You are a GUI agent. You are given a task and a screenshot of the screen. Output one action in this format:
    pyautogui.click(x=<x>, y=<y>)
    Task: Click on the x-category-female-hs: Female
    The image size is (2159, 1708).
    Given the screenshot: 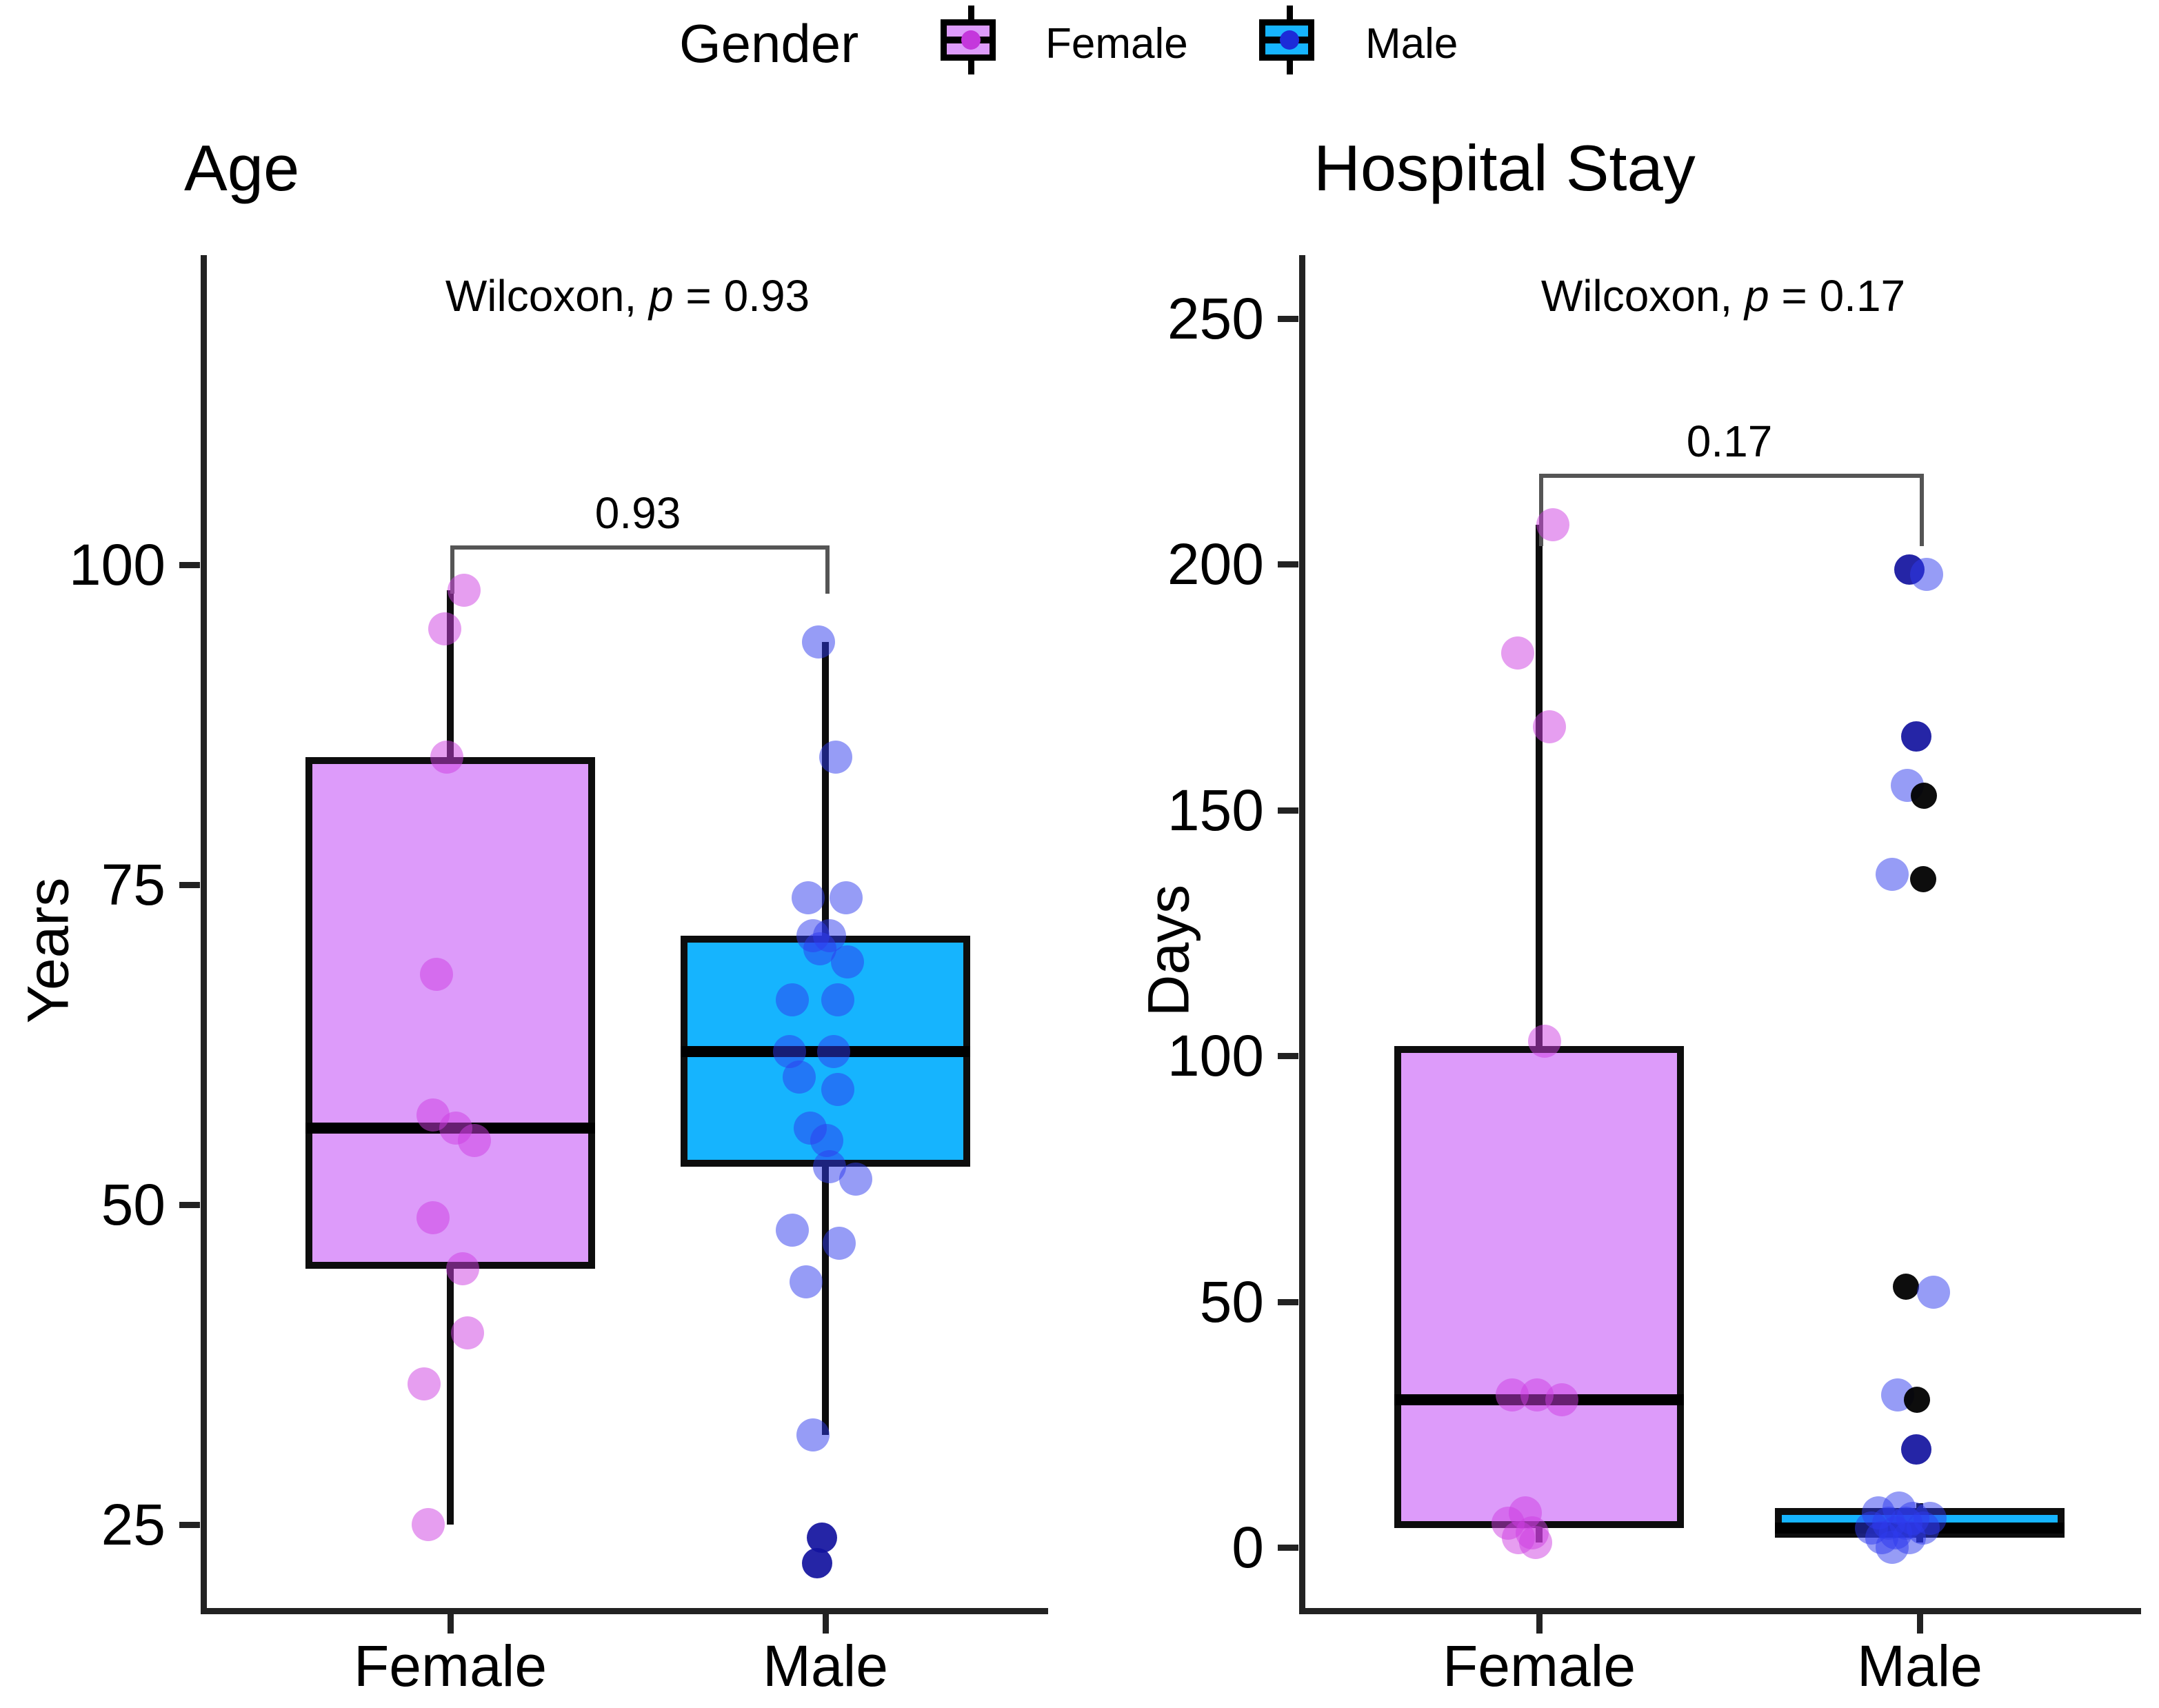 What is the action you would take?
    pyautogui.click(x=1539, y=1666)
    